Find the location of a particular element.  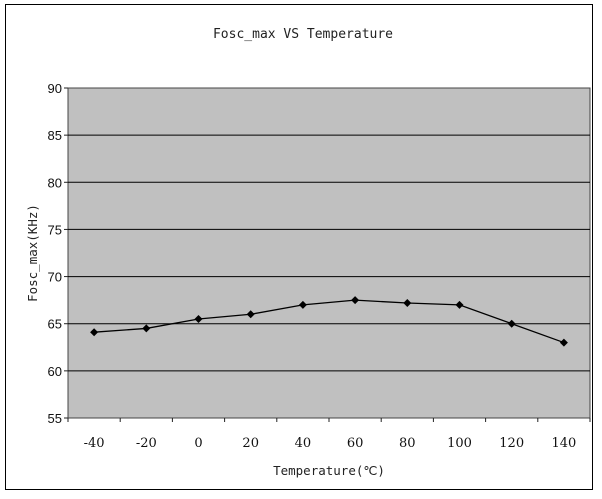

y-tick-label: 60 is located at coordinates (55, 371).